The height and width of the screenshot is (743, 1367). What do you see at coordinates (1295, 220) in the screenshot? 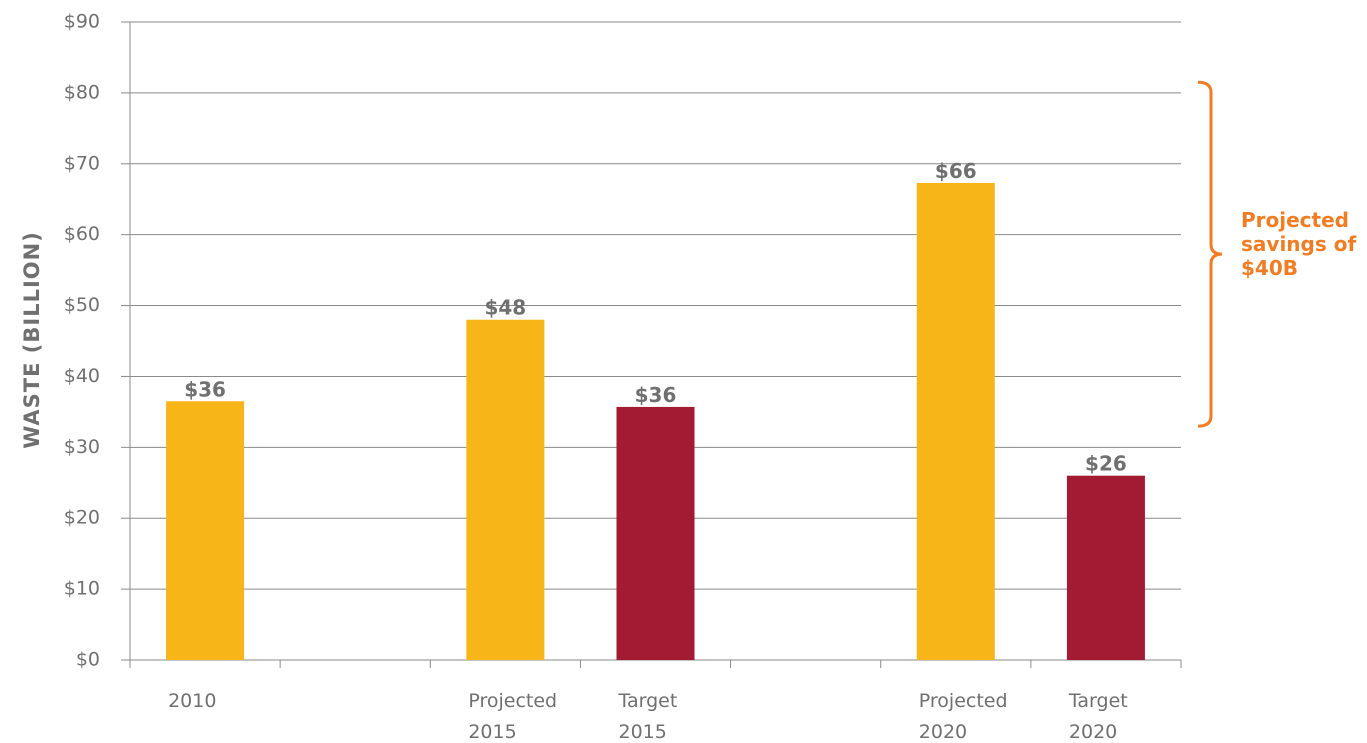
I see `savings-annotation-text: Projected` at bounding box center [1295, 220].